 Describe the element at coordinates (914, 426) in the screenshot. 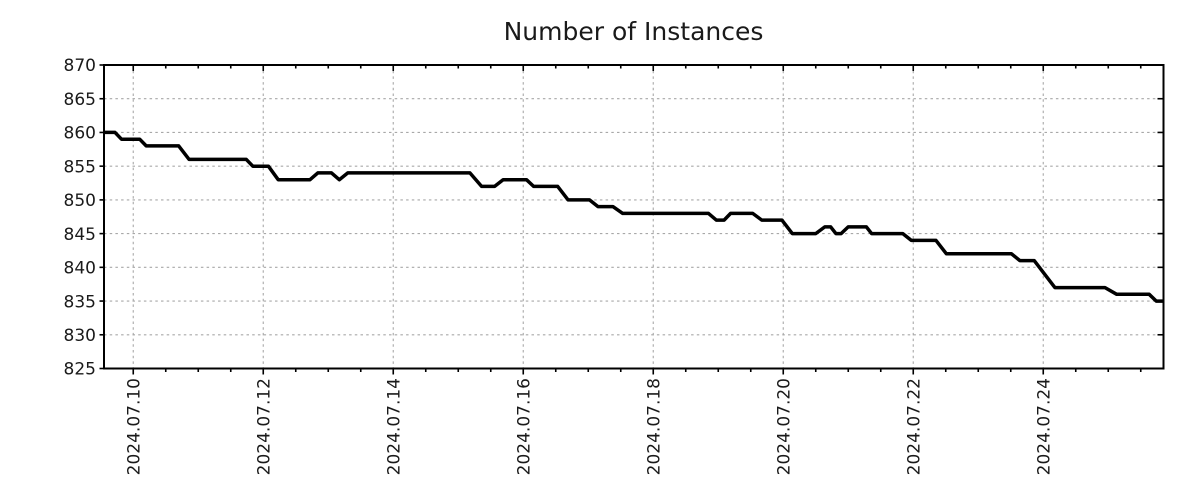

I see `x-tick-label: 2024.07.22` at that location.